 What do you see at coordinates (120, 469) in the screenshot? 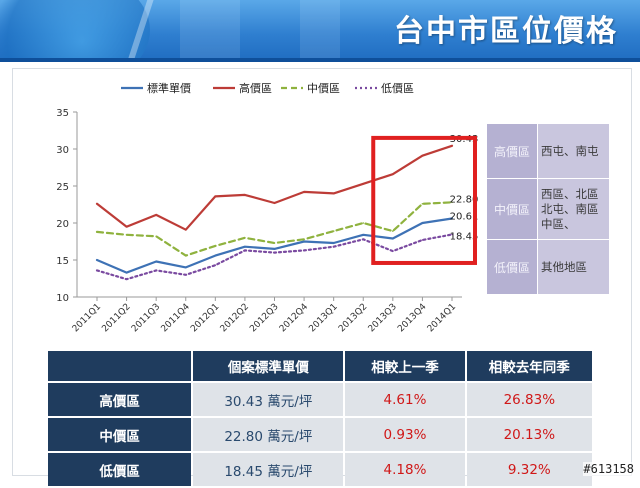
I see `row-zone: 低價區` at bounding box center [120, 469].